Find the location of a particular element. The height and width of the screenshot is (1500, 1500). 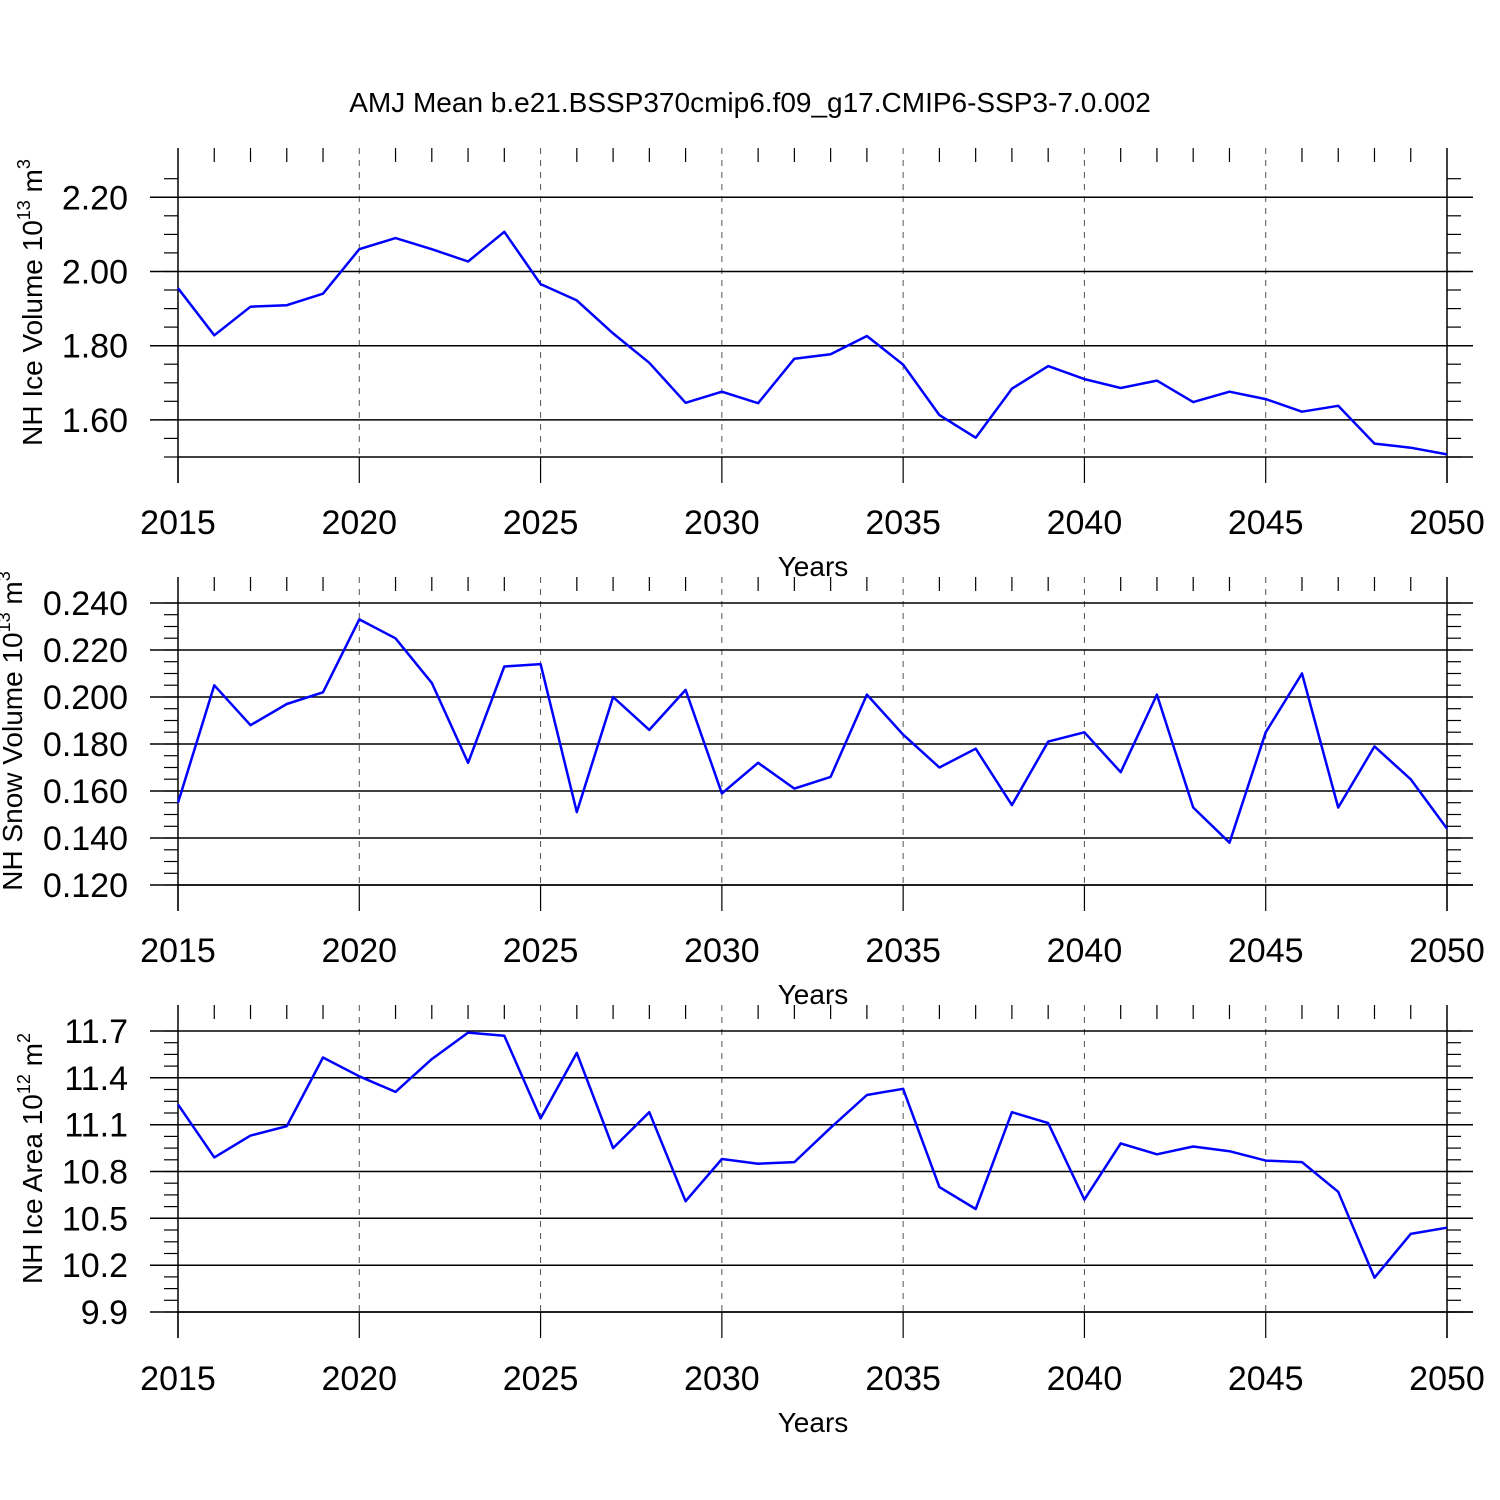

y-tick-label: 0.160 is located at coordinates (85, 792).